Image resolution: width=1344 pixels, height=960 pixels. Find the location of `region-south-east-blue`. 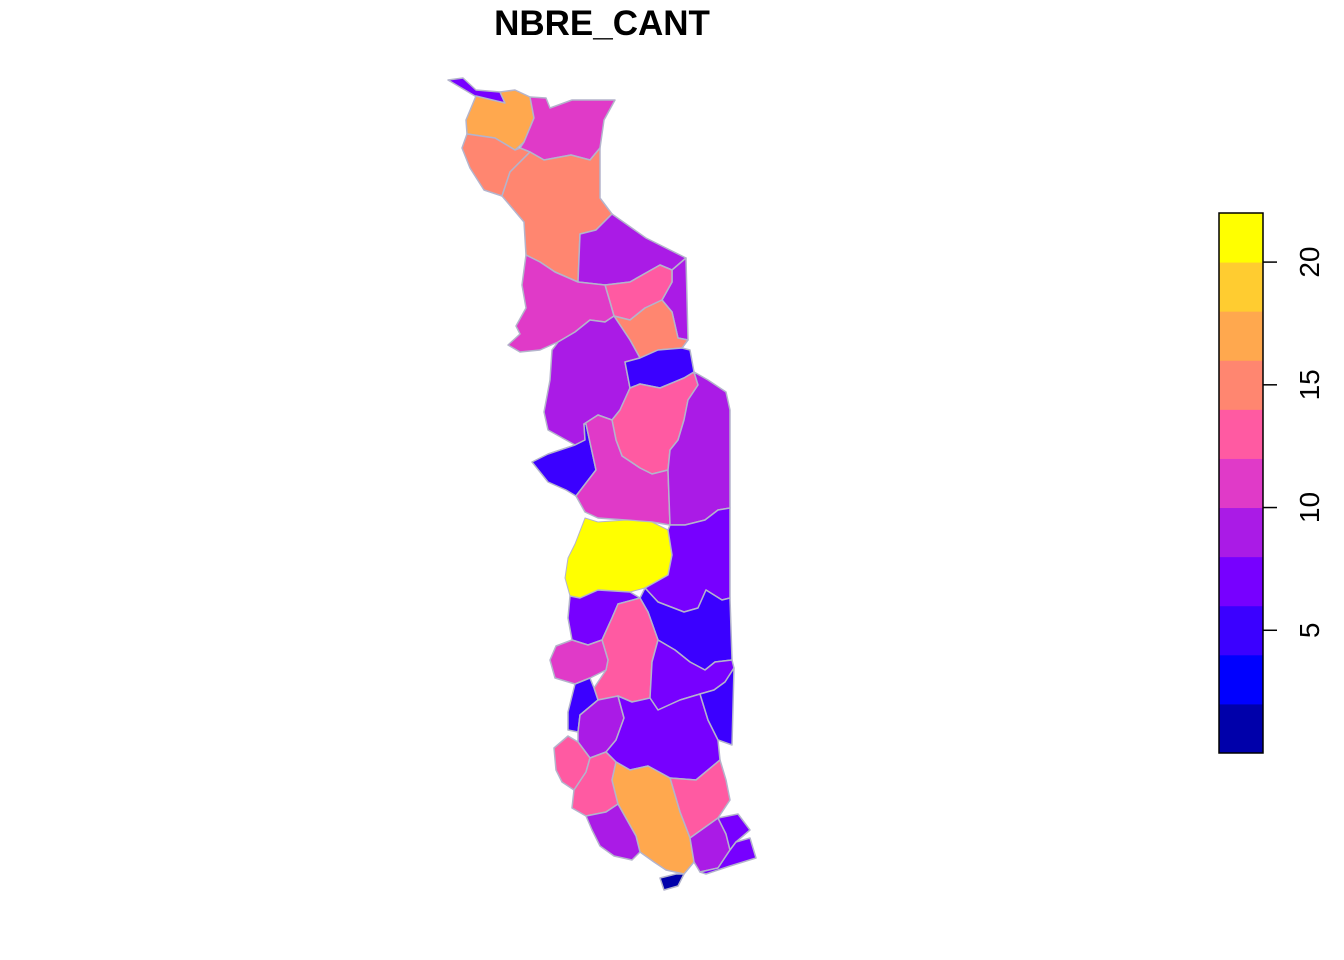

region-south-east-blue is located at coordinates (717, 706).